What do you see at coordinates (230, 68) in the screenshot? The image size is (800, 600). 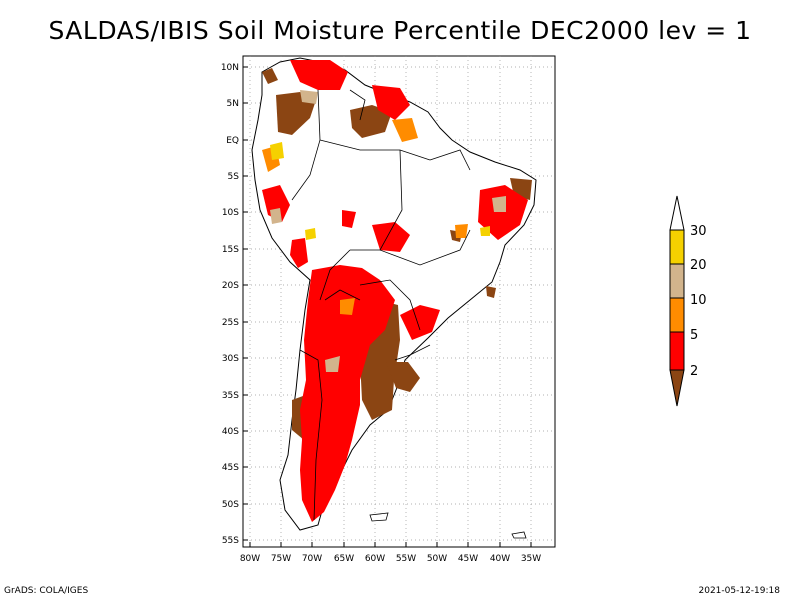 I see `lat-label: 10N` at bounding box center [230, 68].